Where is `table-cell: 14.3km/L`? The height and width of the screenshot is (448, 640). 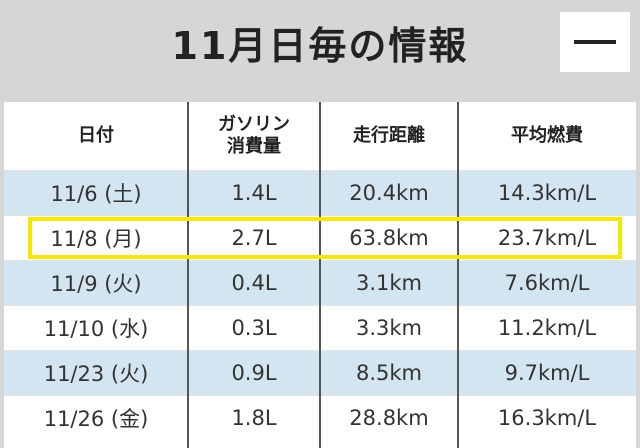 table-cell: 14.3km/L is located at coordinates (547, 192).